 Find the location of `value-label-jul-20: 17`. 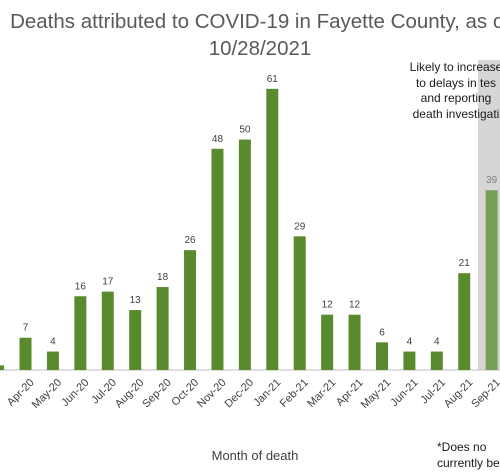

value-label-jul-20: 17 is located at coordinates (108, 282).